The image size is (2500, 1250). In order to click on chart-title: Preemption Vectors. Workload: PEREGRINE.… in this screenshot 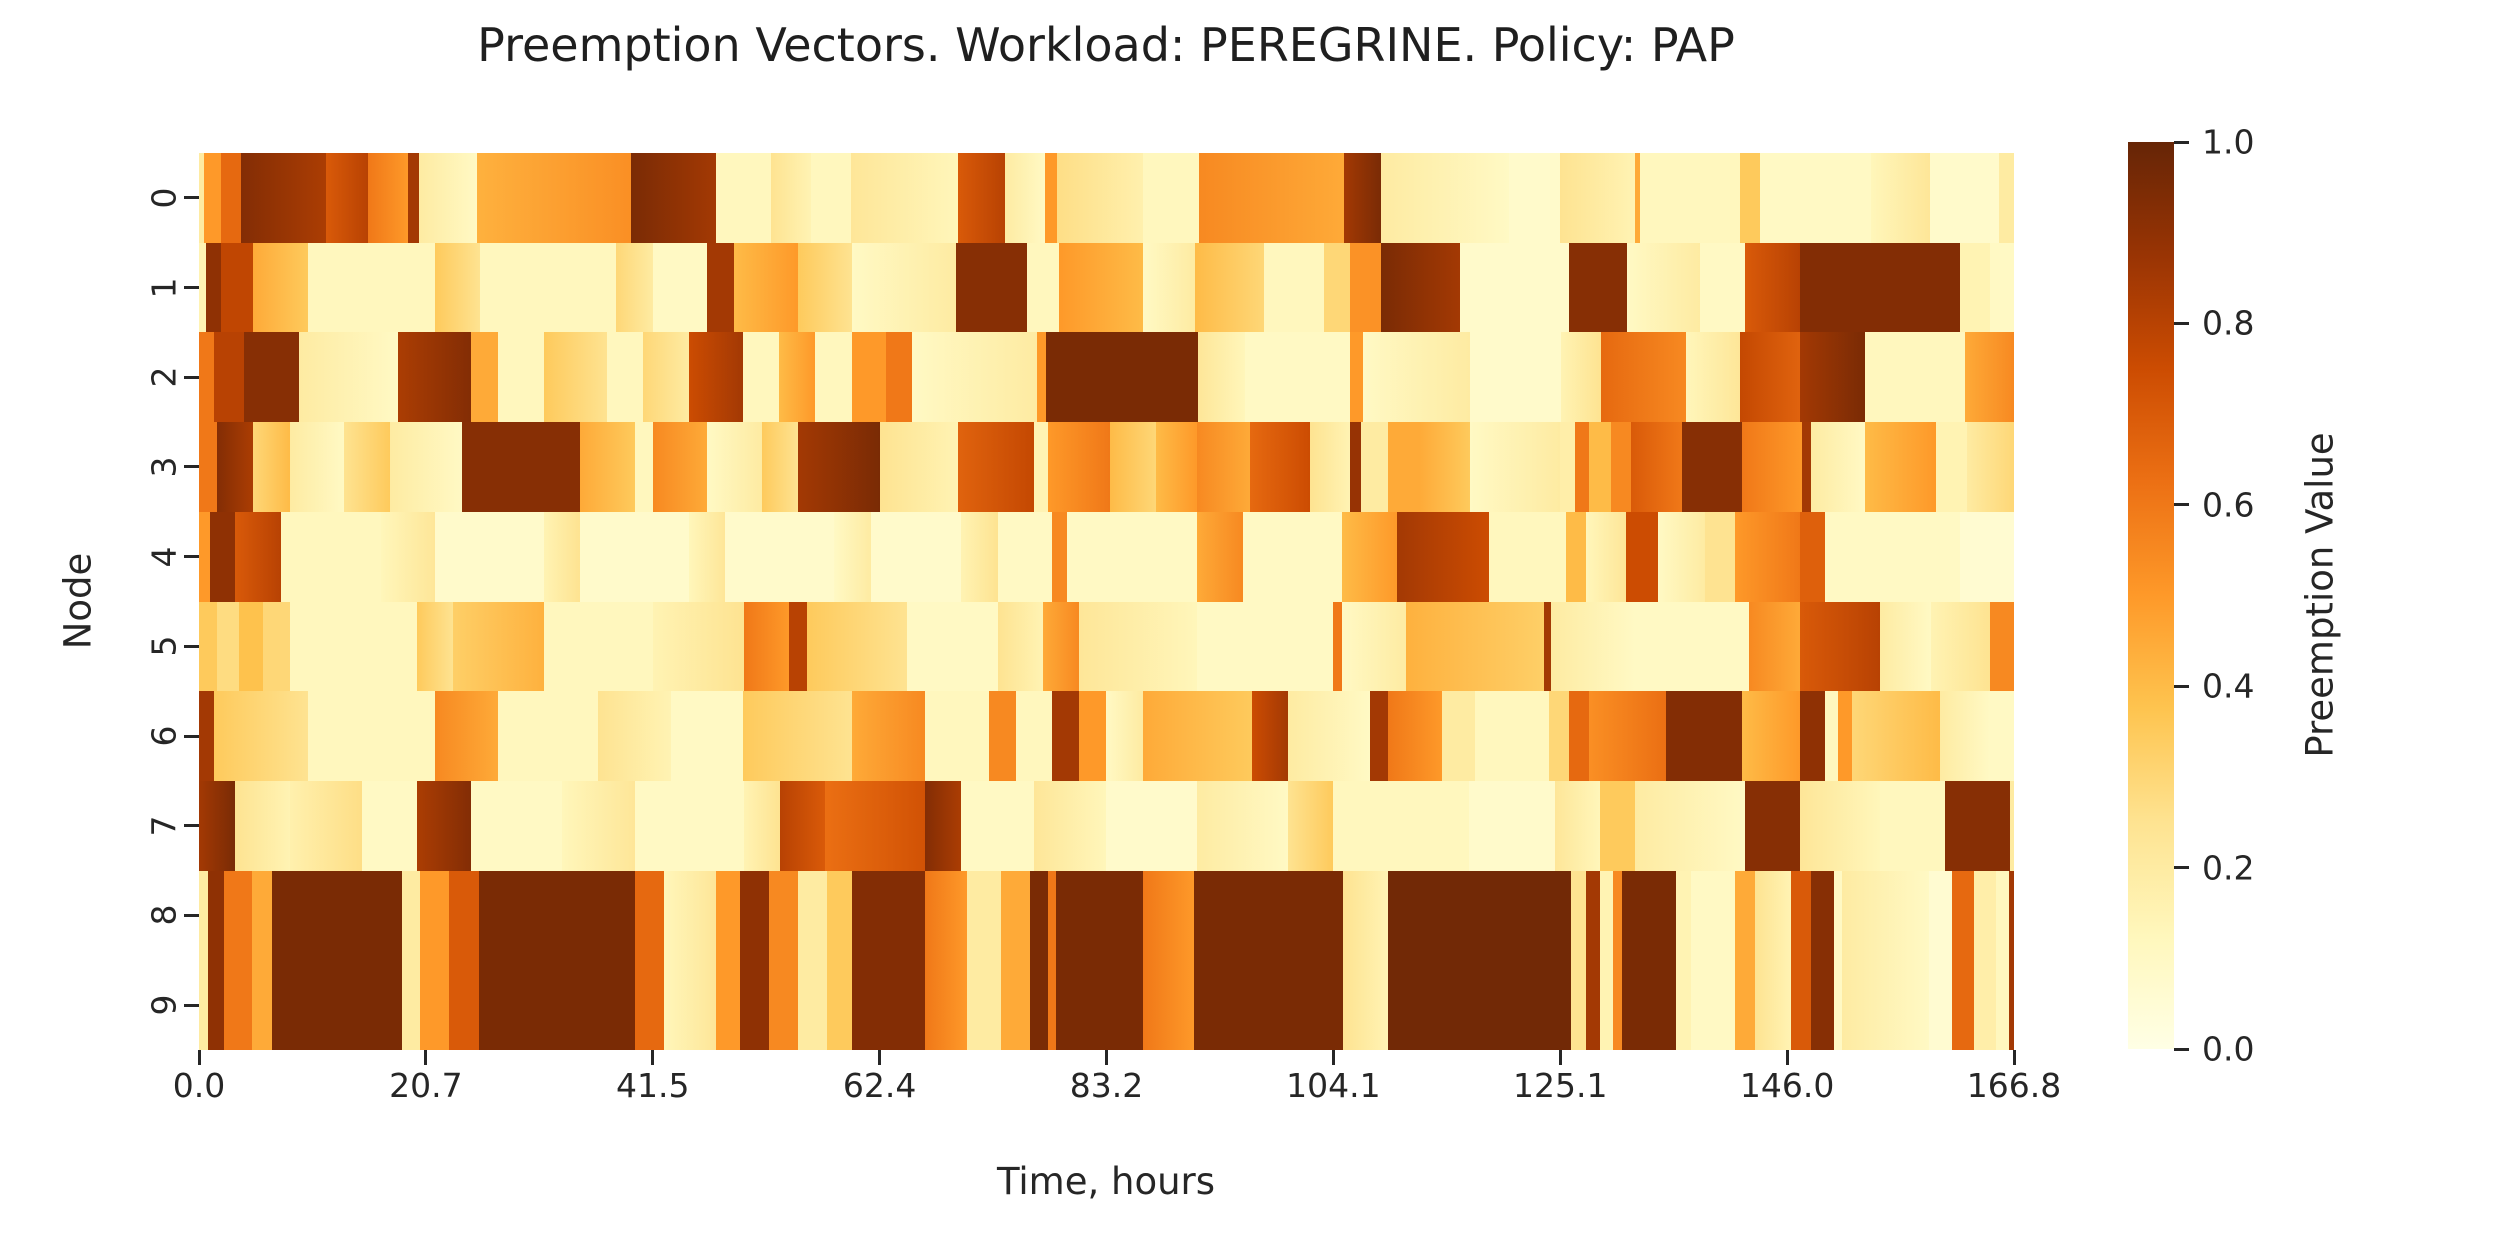, I will do `click(1106, 45)`.